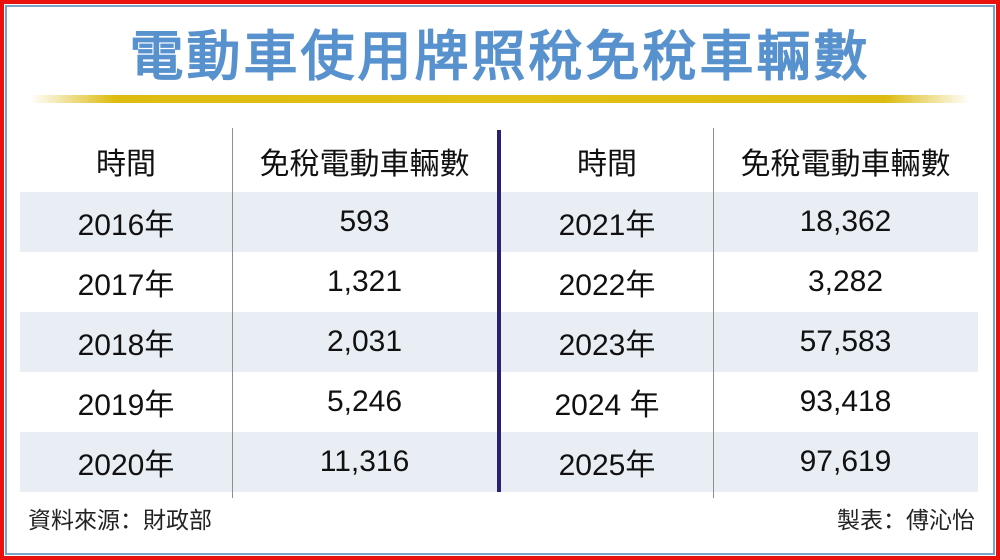  I want to click on year-cell: 2025年, so click(607, 465).